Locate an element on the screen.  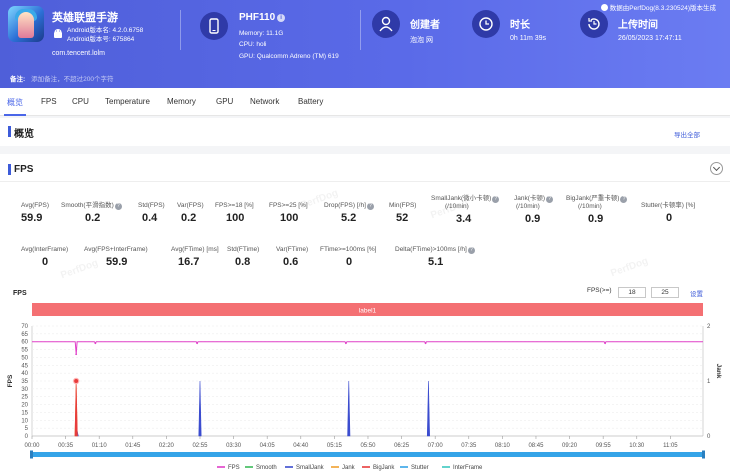
y-tick-label: 45 is located at coordinates (24, 366).